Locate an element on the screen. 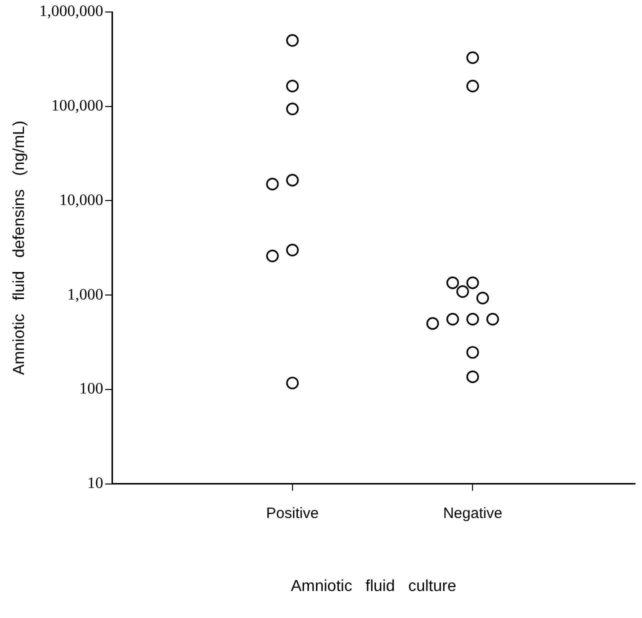  y-axis-title: Amniotic fluid defensins (ng/mL) is located at coordinates (19, 248).